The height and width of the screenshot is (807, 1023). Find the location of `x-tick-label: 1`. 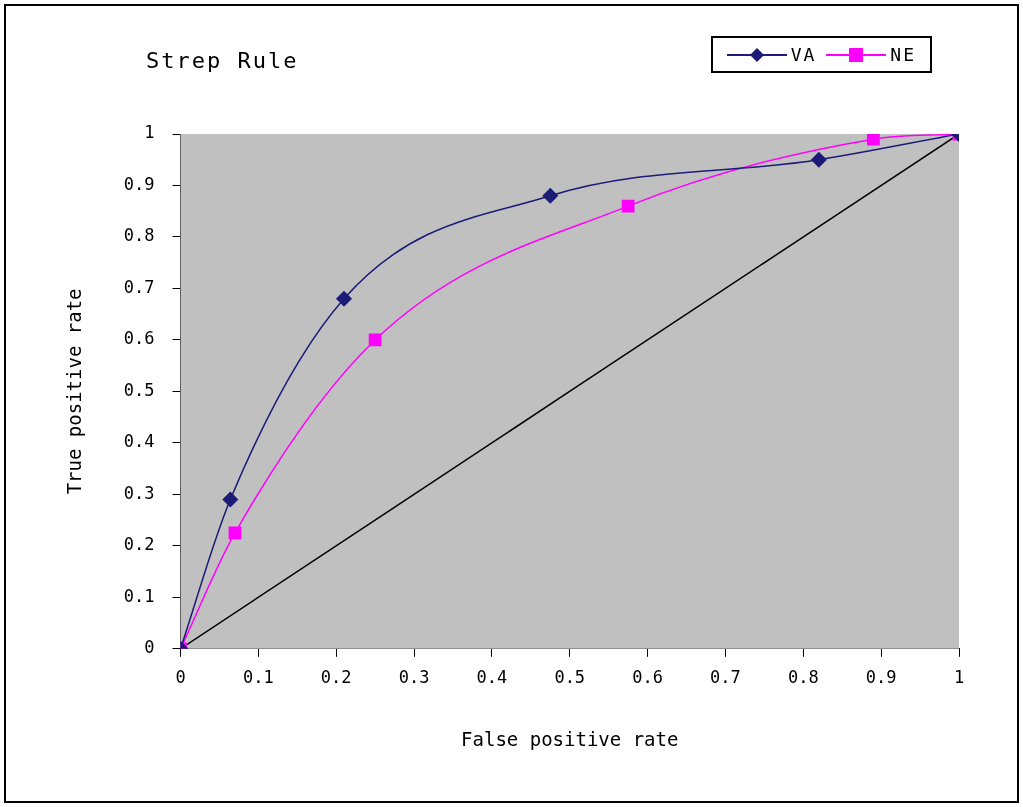

x-tick-label: 1 is located at coordinates (959, 677).